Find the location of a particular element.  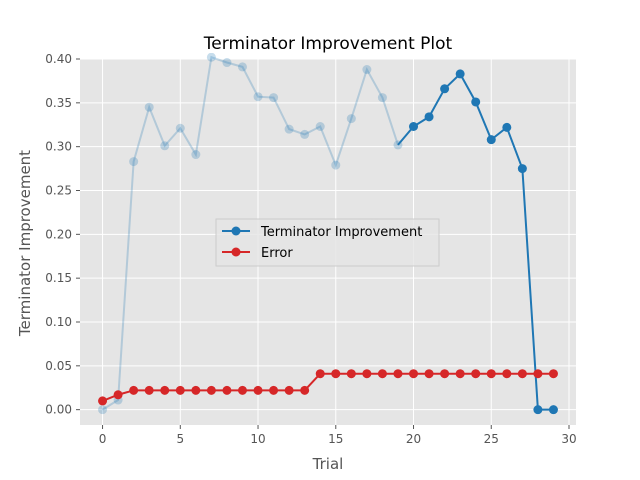

x-tick-label: 30 is located at coordinates (568, 439).